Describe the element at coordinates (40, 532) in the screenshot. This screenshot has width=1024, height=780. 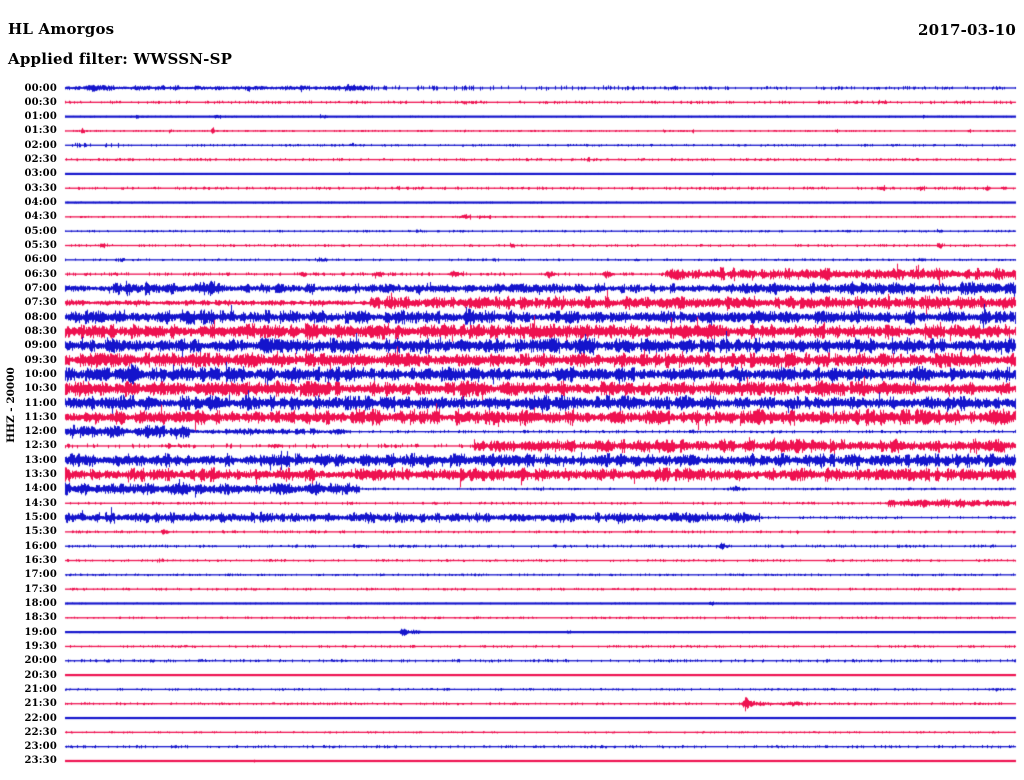
I see `time-label-1530: 15:30` at that location.